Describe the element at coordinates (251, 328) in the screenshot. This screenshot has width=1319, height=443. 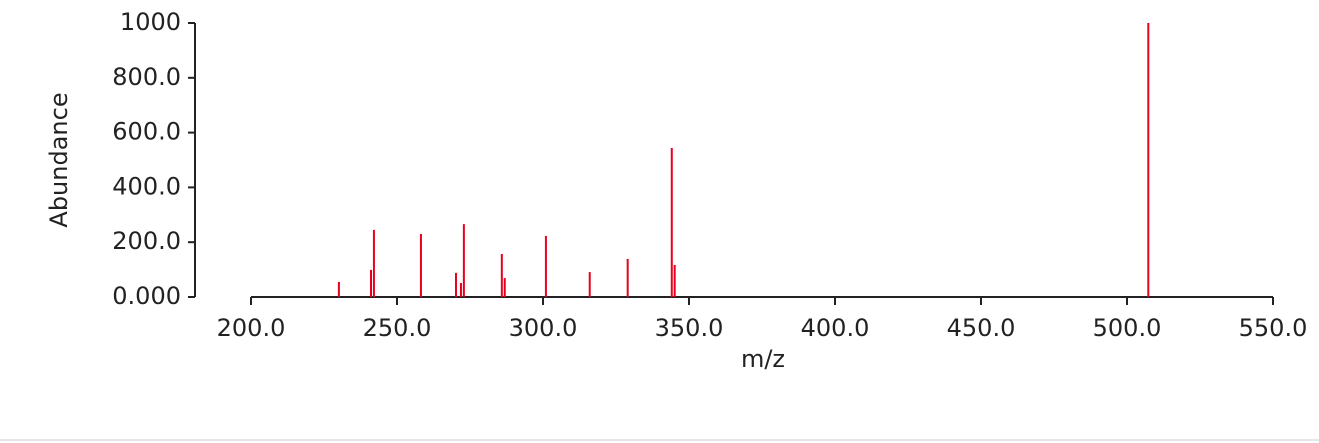
I see `x-tick-label: 200.0` at that location.